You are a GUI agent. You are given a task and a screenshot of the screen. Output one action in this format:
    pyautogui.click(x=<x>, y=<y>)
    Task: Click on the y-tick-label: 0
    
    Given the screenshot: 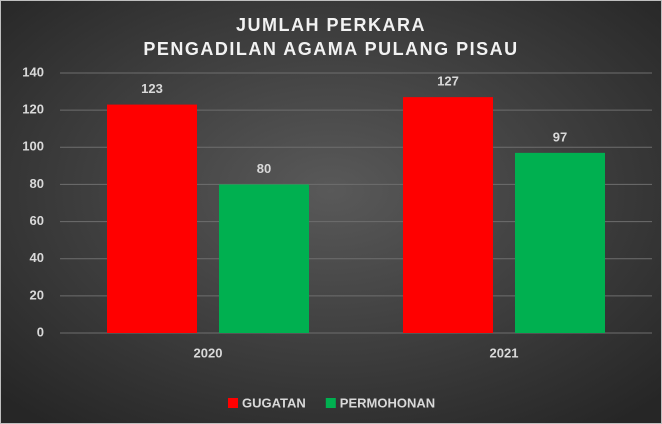 What is the action you would take?
    pyautogui.click(x=40, y=331)
    